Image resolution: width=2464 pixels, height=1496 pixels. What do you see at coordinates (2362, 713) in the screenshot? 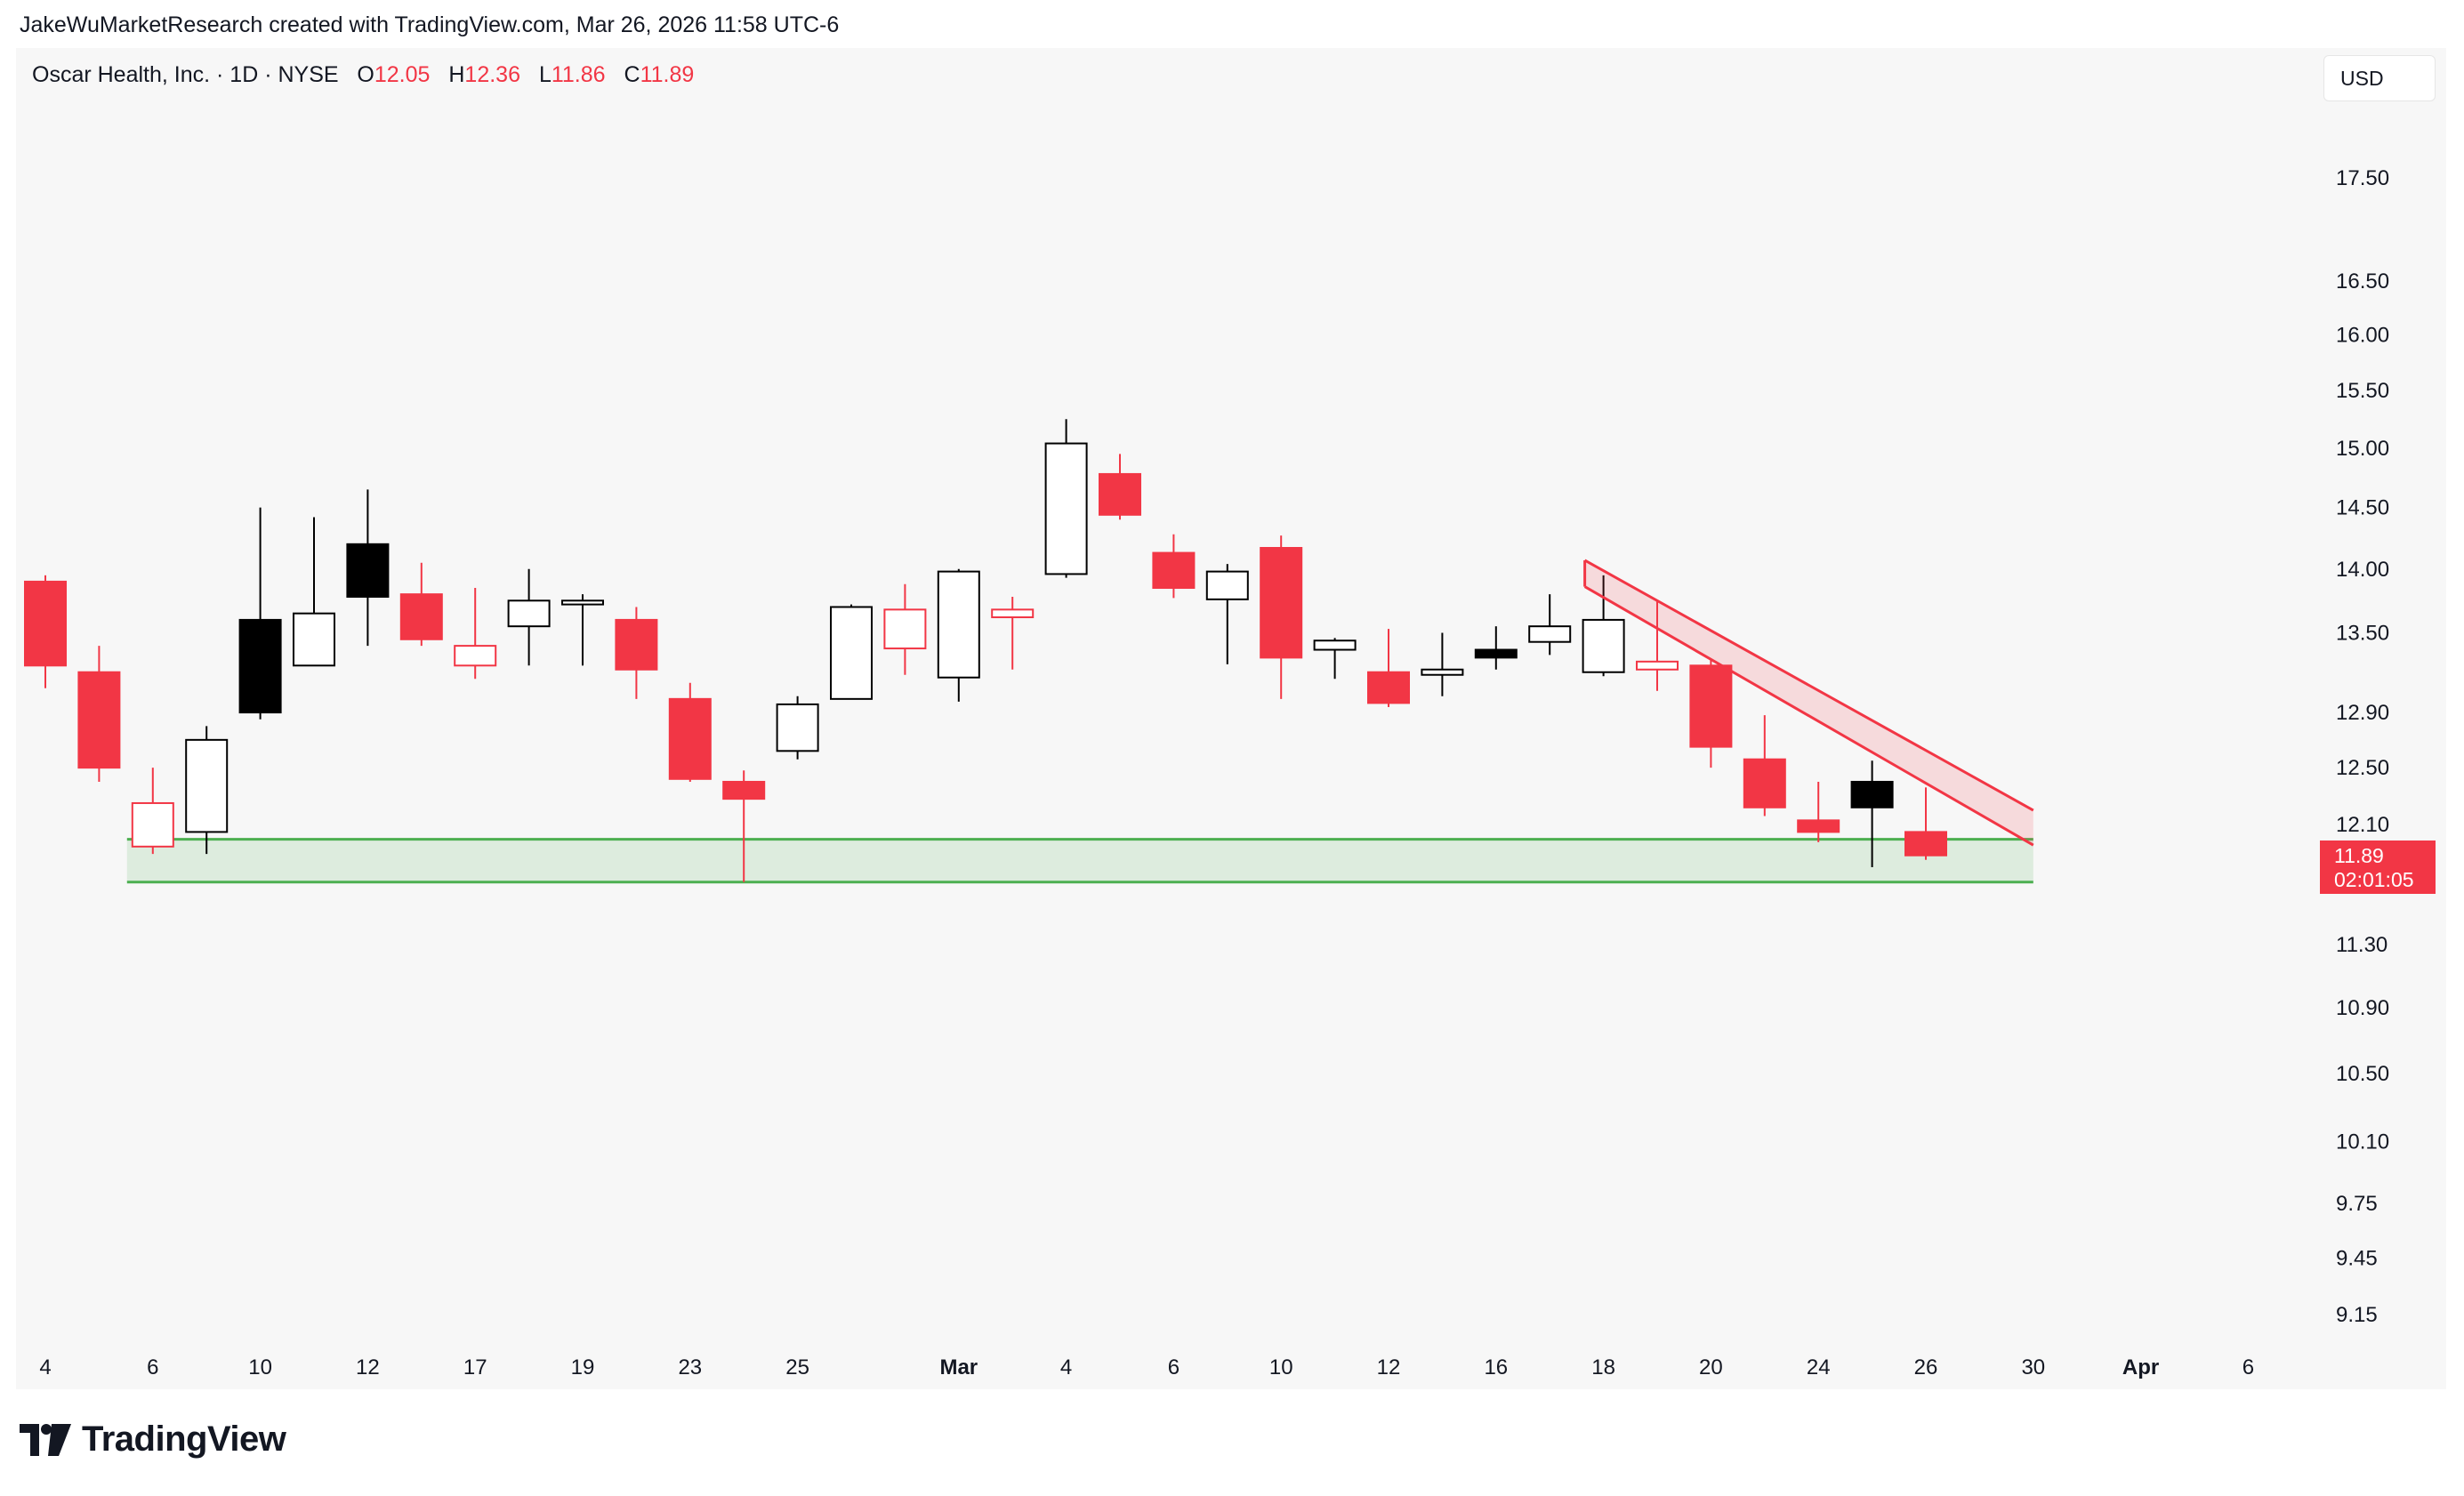
I see `price-tick-label: 12.90` at bounding box center [2362, 713].